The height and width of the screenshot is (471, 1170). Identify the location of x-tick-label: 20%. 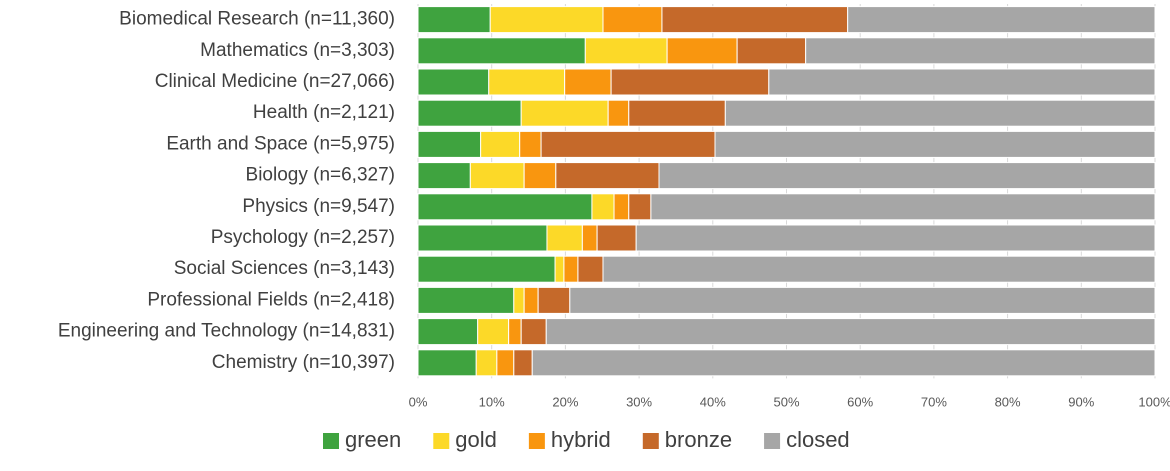
(565, 401).